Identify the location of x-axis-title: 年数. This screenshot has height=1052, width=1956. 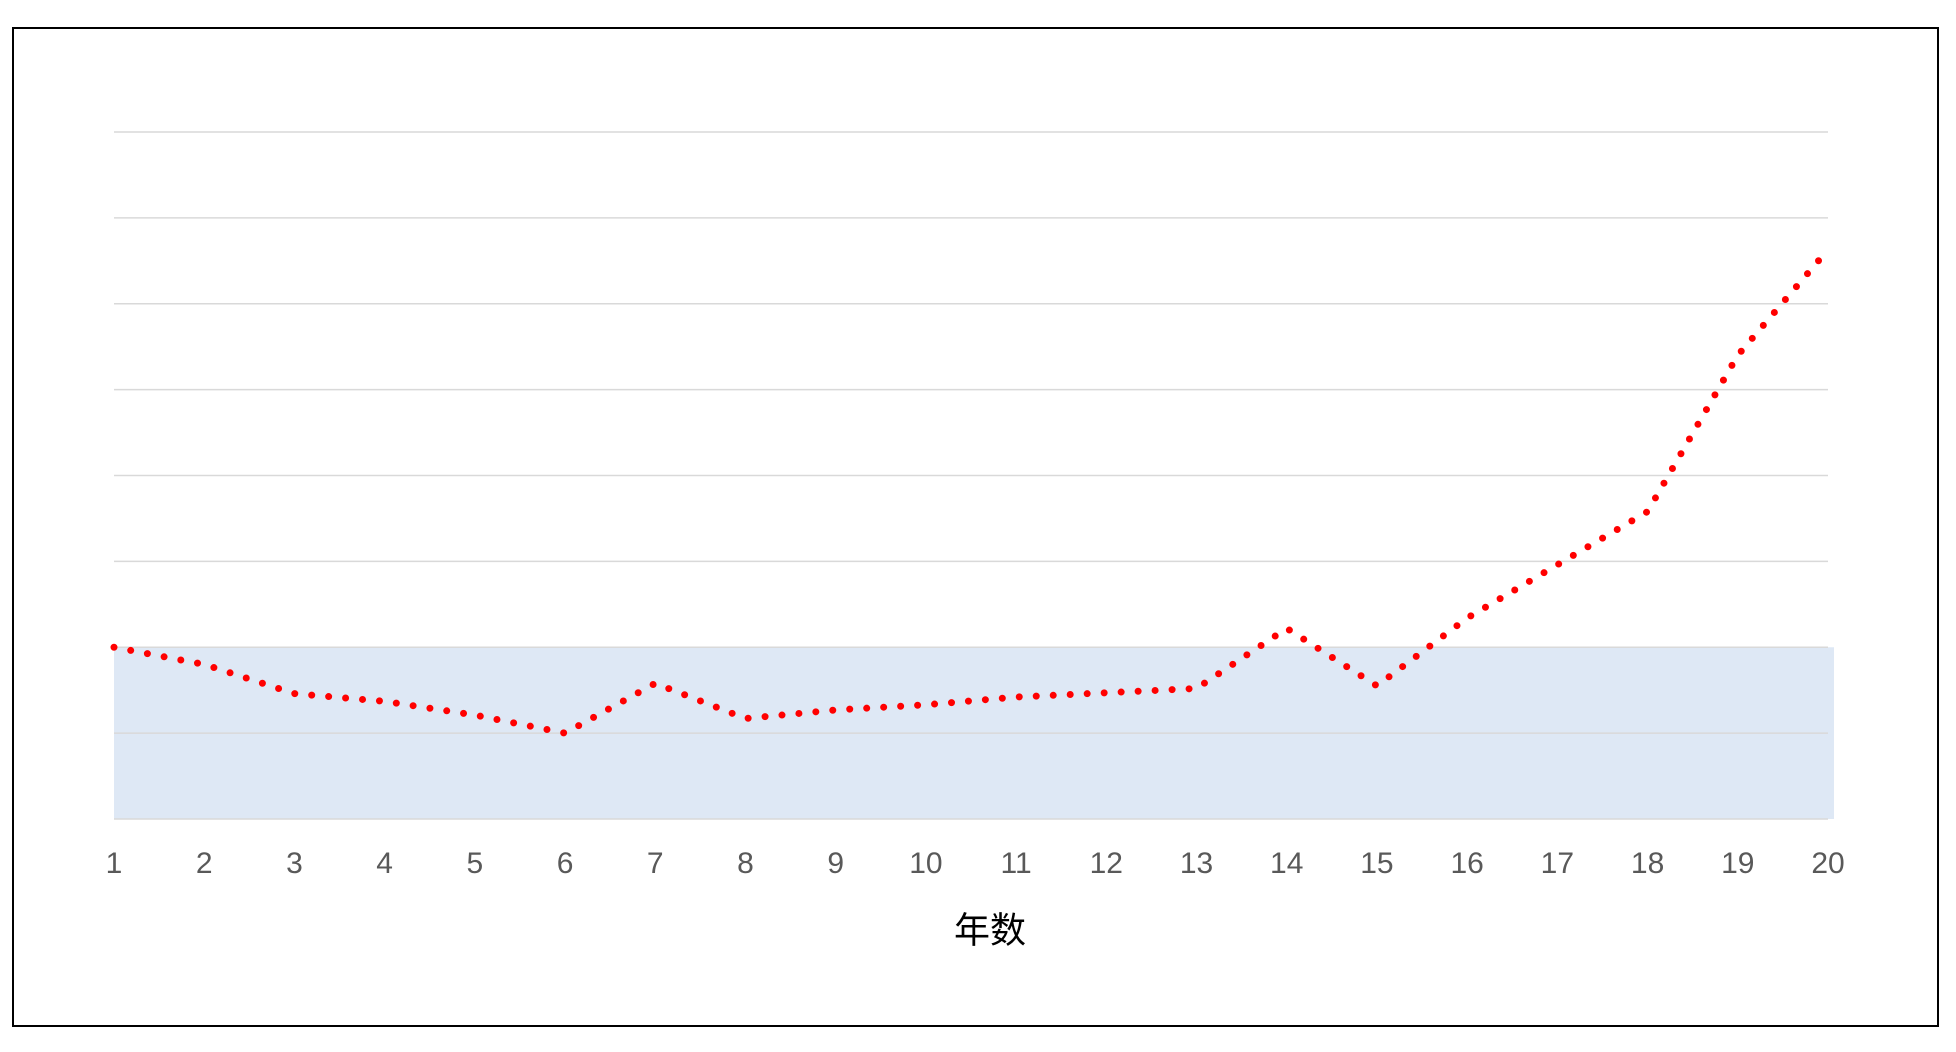
(990, 930).